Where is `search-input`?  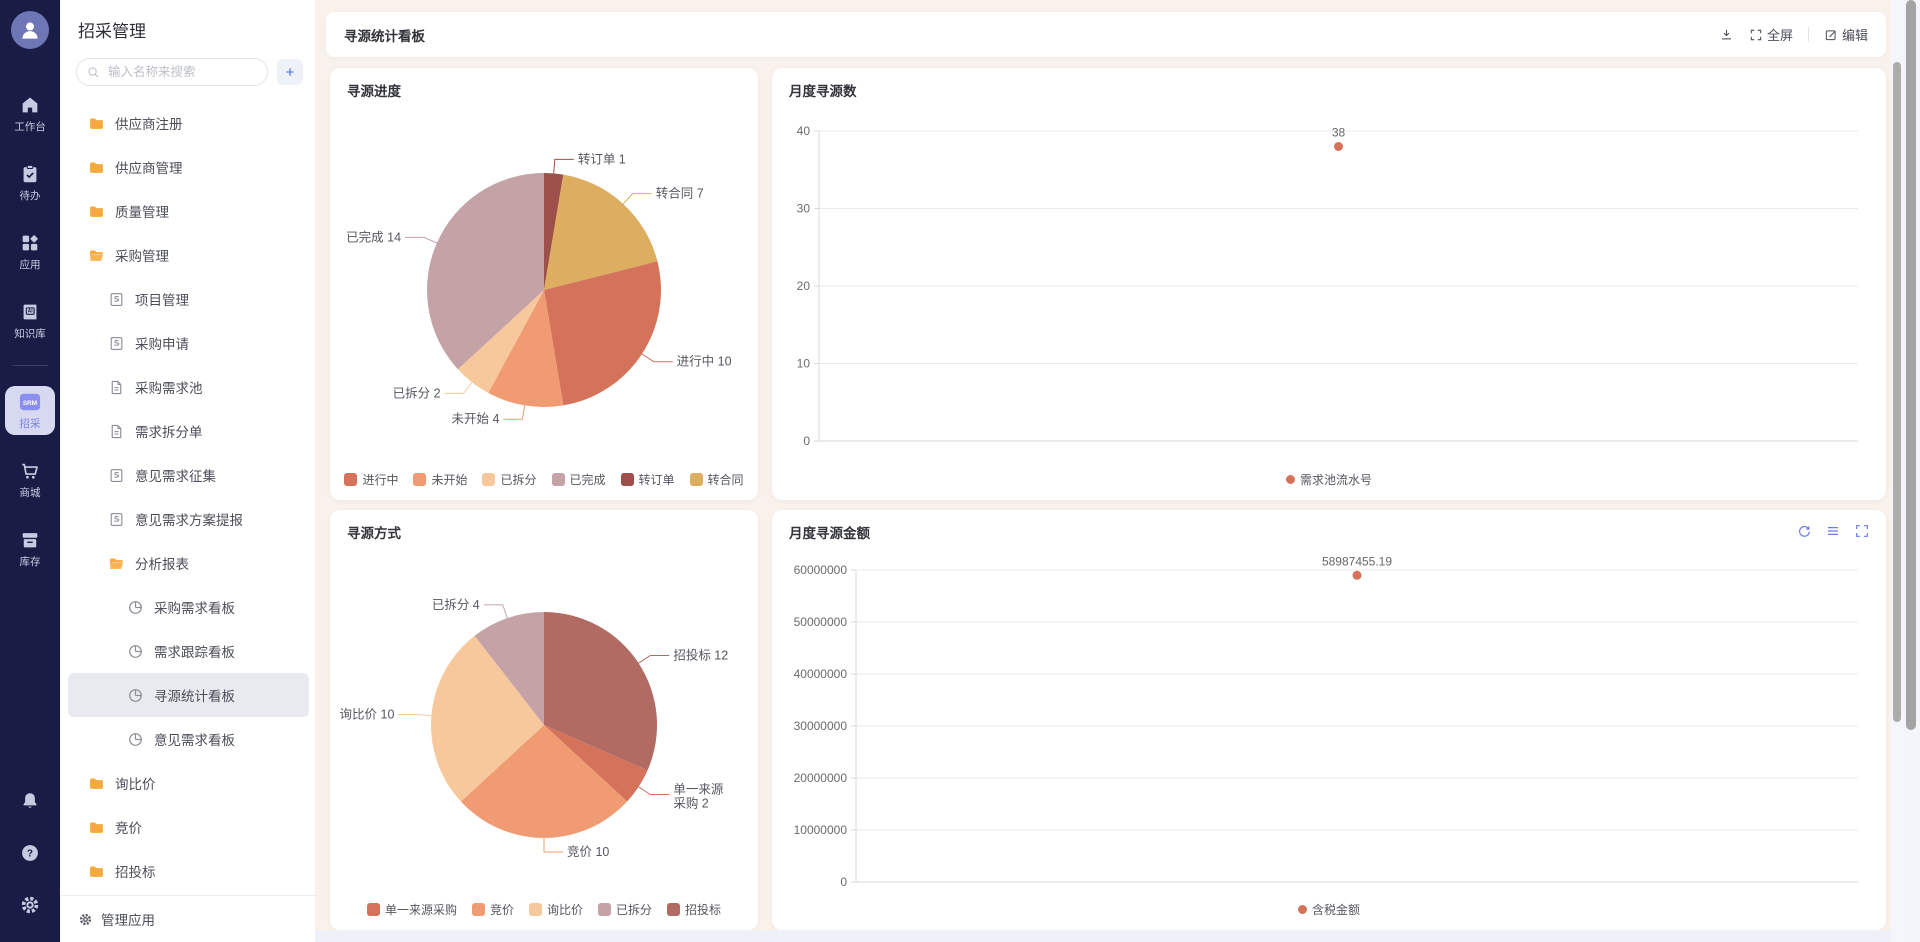 search-input is located at coordinates (184, 72).